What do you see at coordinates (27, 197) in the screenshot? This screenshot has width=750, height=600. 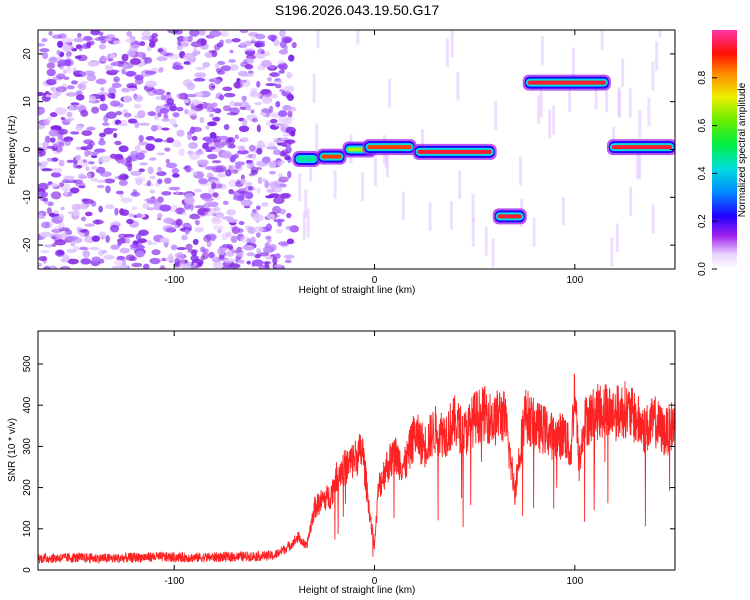 I see `y-tick-label: -10` at bounding box center [27, 197].